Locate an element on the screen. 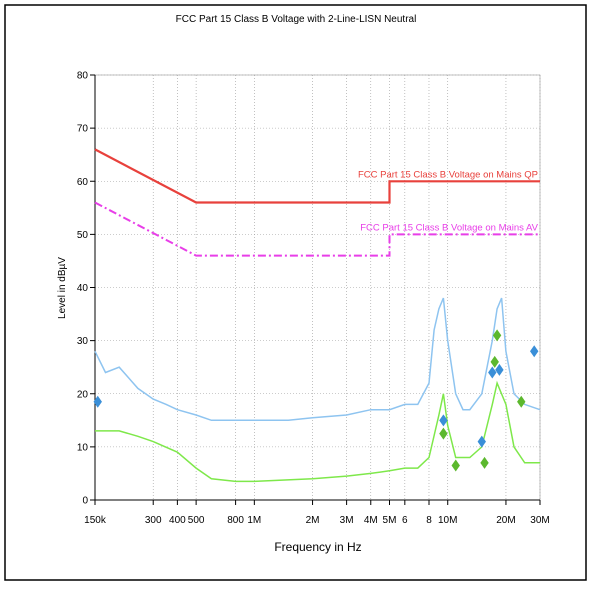 The width and height of the screenshot is (592, 591). x-tick-label: 1M is located at coordinates (254, 520).